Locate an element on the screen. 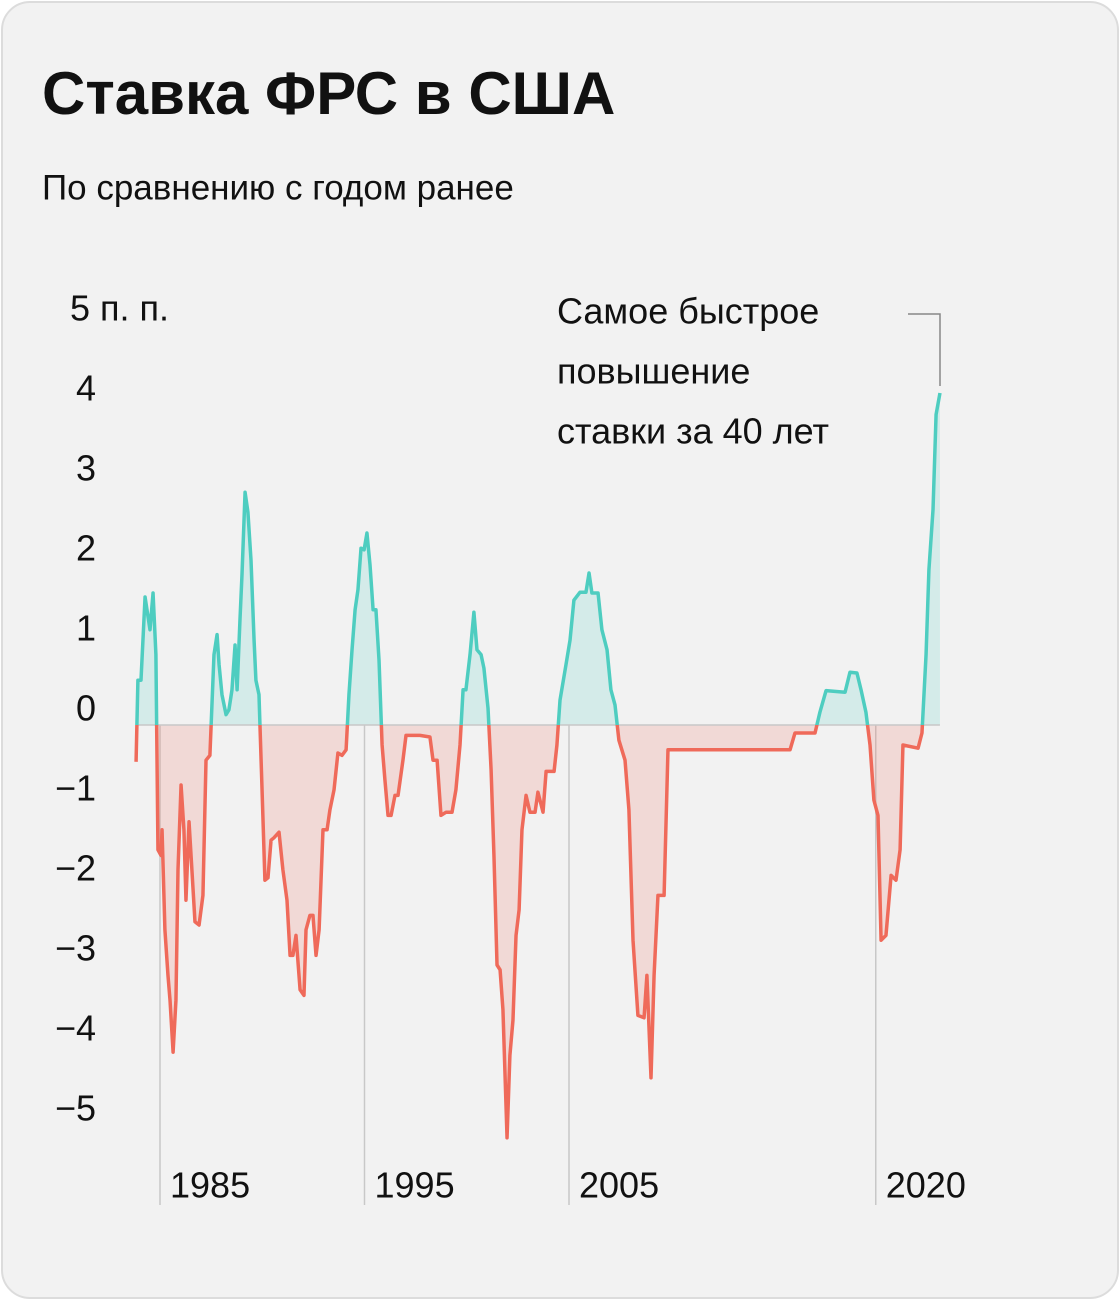 This screenshot has height=1300, width=1120. y-tick-label: 1 is located at coordinates (86, 628).